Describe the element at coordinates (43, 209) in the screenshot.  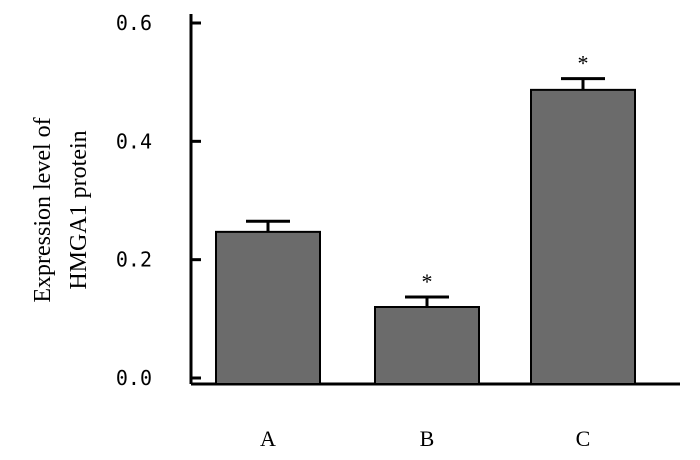
I see `y-axis-title-line-1: Expression level of` at that location.